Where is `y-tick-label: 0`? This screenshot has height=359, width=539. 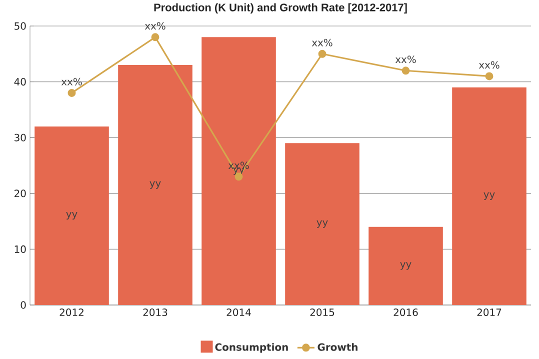 y-tick-label: 0 is located at coordinates (23, 305).